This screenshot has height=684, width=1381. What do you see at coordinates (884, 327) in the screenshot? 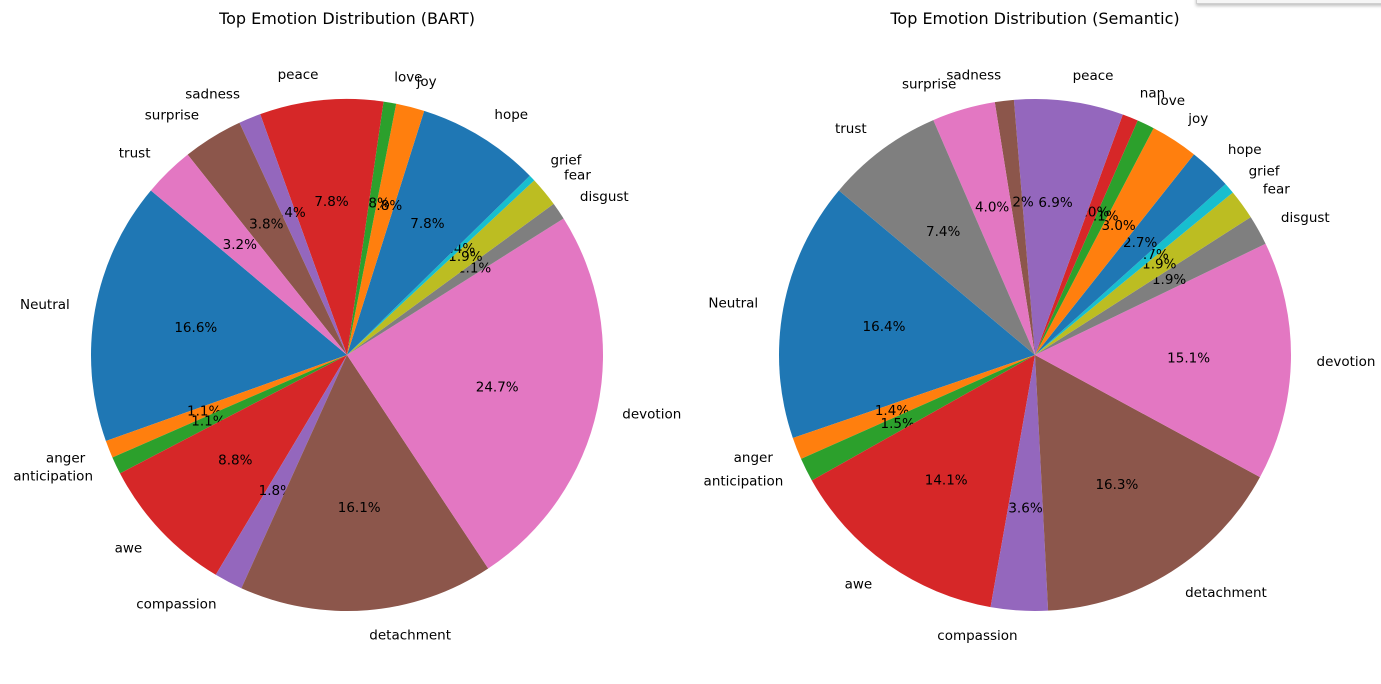
I see `slice-pct-neutral: 16.4%` at bounding box center [884, 327].